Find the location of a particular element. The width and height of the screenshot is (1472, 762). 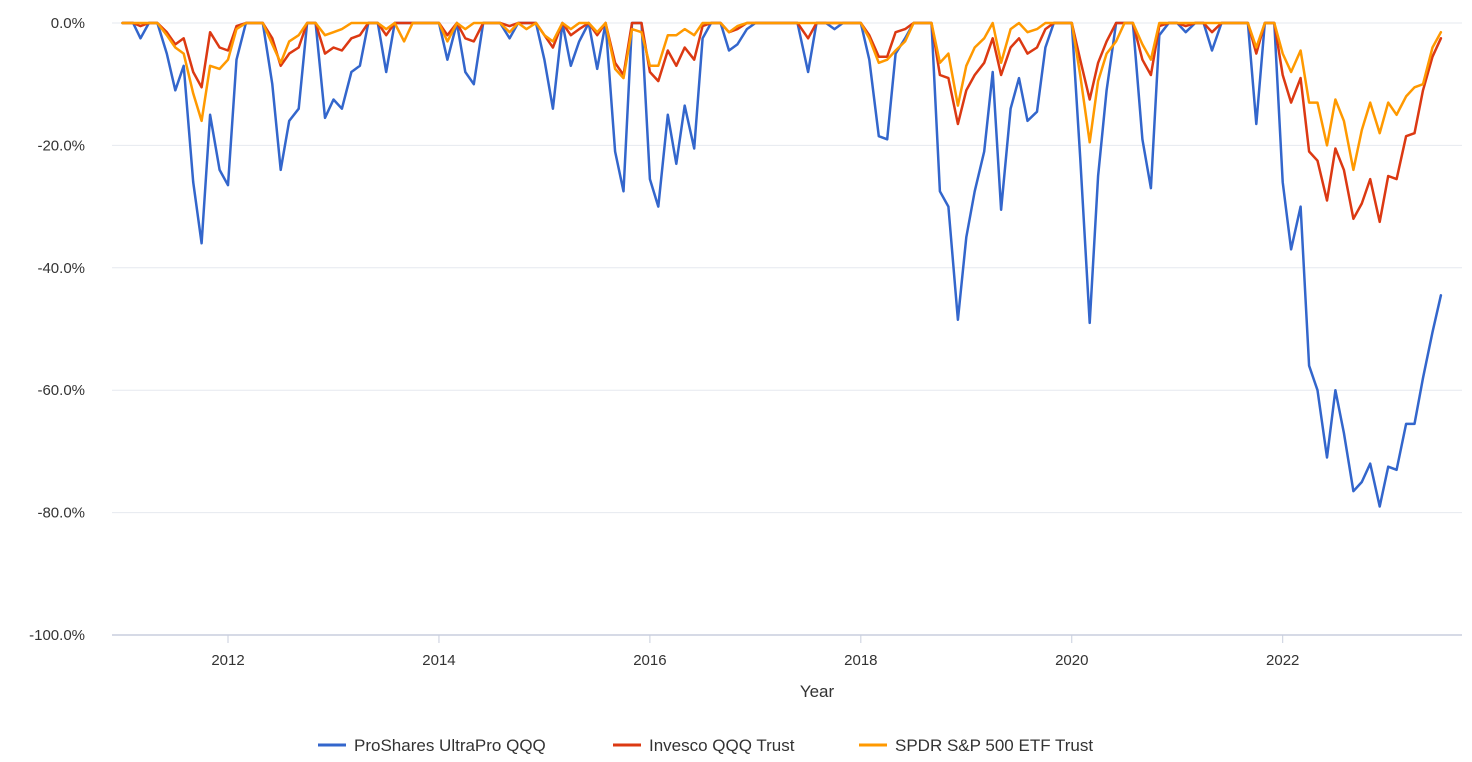

legend-label: SPDR S&P 500 ETF Trust is located at coordinates (994, 745).